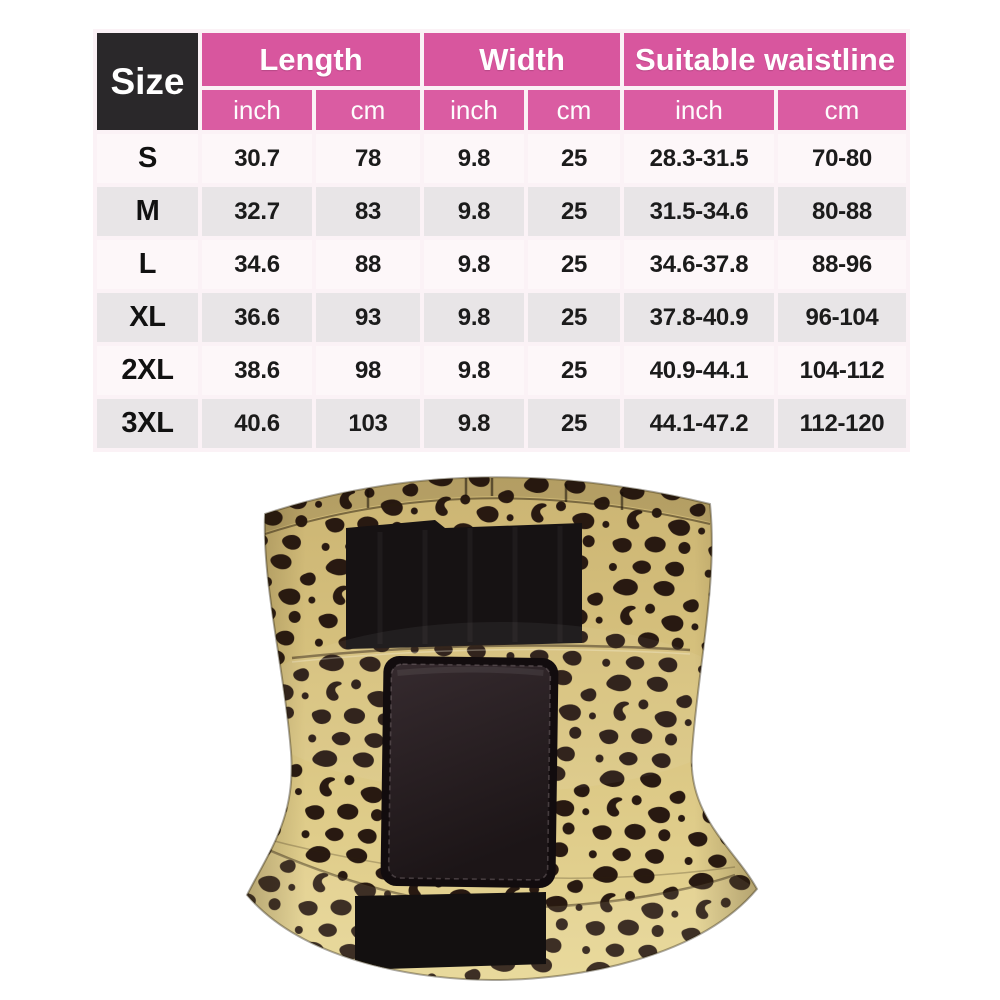 This screenshot has width=1000, height=1000. Describe the element at coordinates (147, 264) in the screenshot. I see `size-cell: L` at that location.